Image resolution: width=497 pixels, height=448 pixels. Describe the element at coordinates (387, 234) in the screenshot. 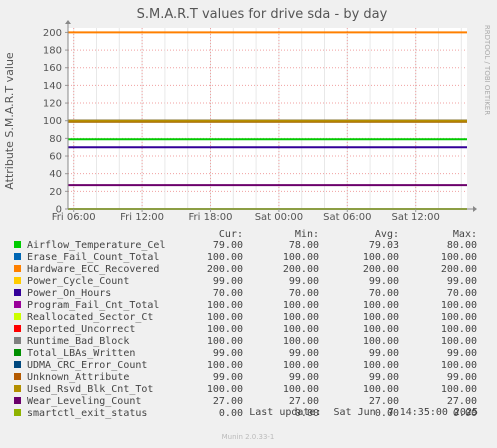

I see `legend-column-header: Avg:` at that location.